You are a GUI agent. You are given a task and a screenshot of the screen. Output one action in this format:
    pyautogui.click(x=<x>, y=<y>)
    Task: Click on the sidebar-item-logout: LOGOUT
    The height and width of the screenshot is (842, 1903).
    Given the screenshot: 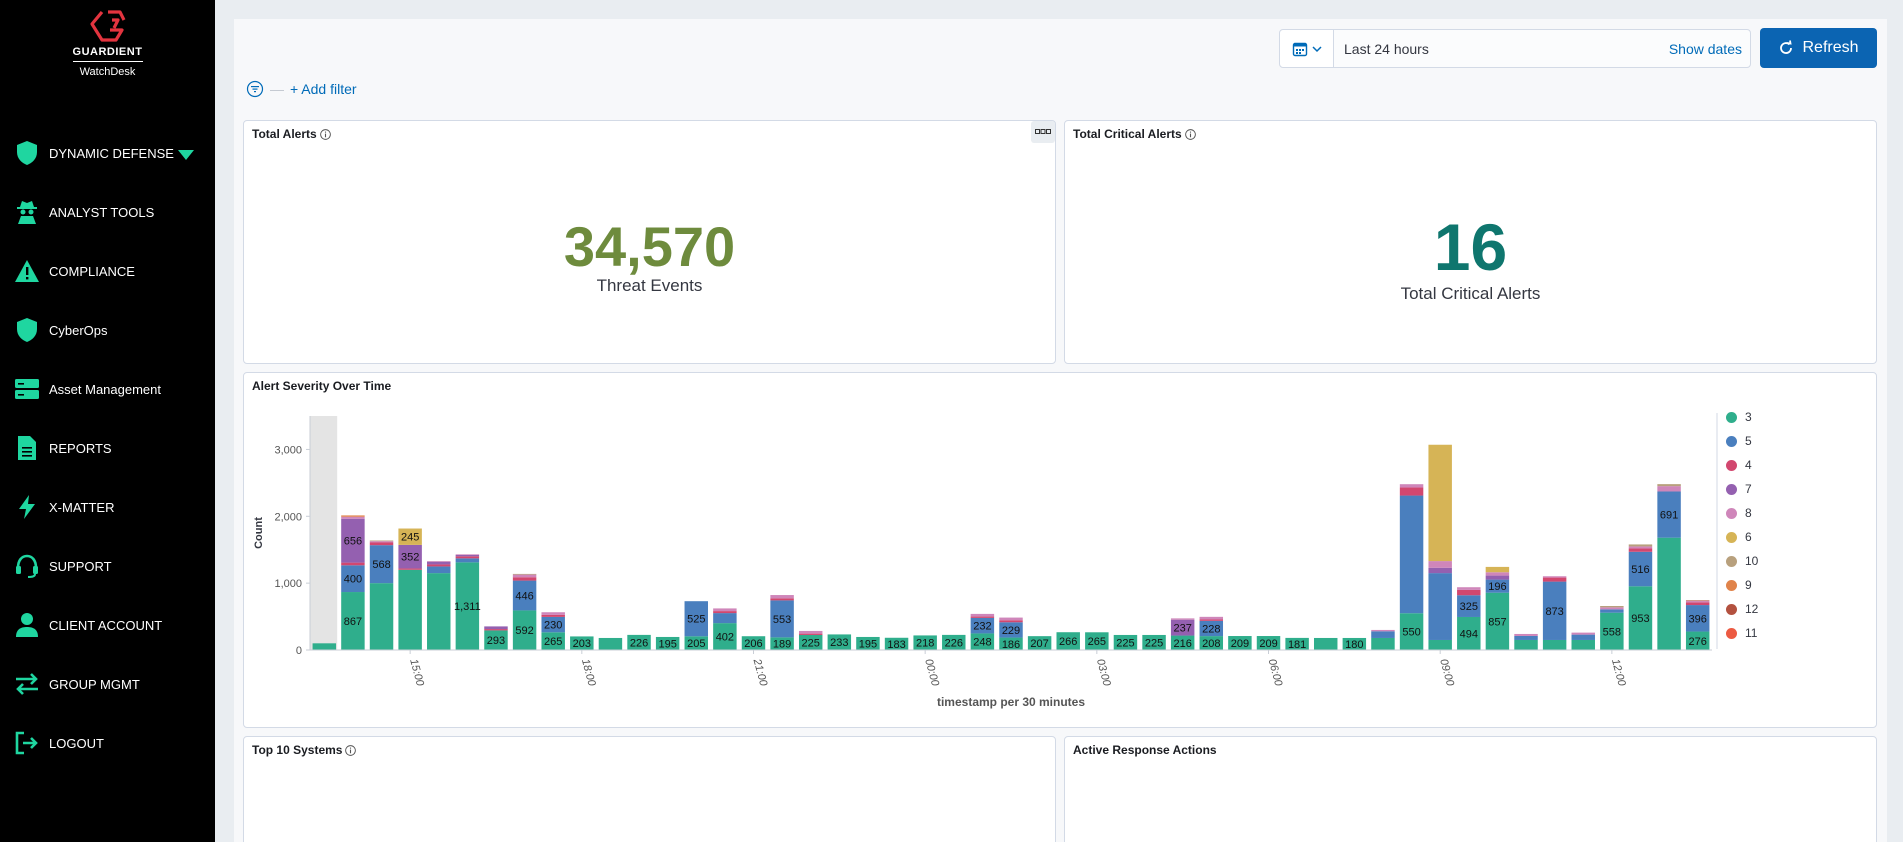 What is the action you would take?
    pyautogui.click(x=107, y=743)
    